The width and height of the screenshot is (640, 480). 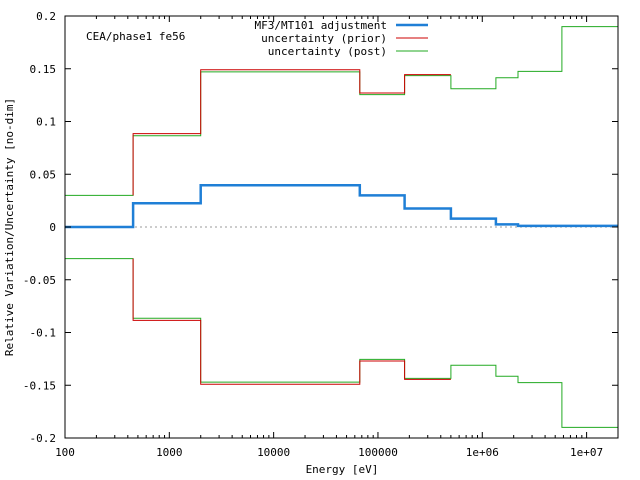 What do you see at coordinates (273, 452) in the screenshot?
I see `x-tick-label: 10000` at bounding box center [273, 452].